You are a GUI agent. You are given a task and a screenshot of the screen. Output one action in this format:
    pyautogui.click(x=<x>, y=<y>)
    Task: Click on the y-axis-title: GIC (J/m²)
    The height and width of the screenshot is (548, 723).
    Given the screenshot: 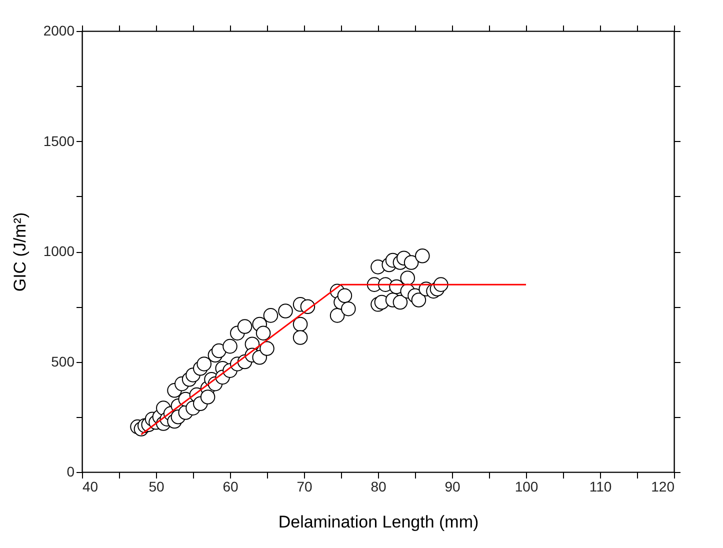 What is the action you would take?
    pyautogui.click(x=20, y=252)
    